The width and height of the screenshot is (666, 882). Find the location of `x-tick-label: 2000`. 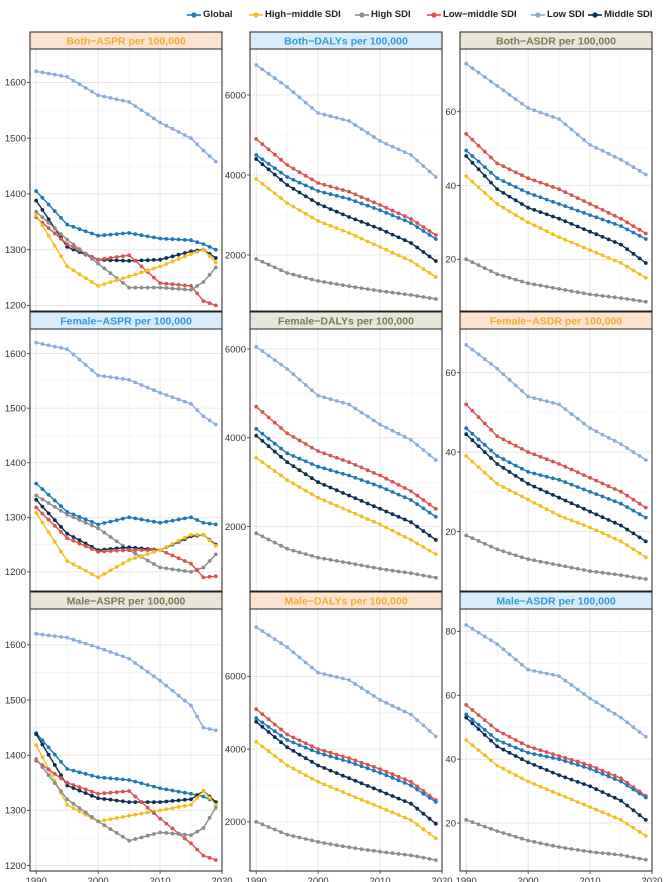

x-tick-label: 2000 is located at coordinates (318, 879).